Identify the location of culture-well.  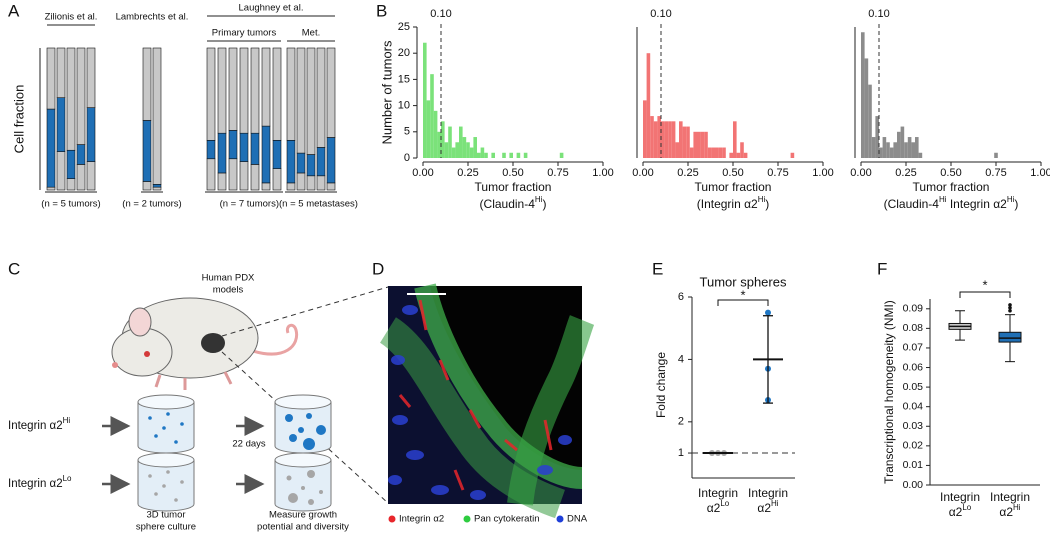
(303, 486).